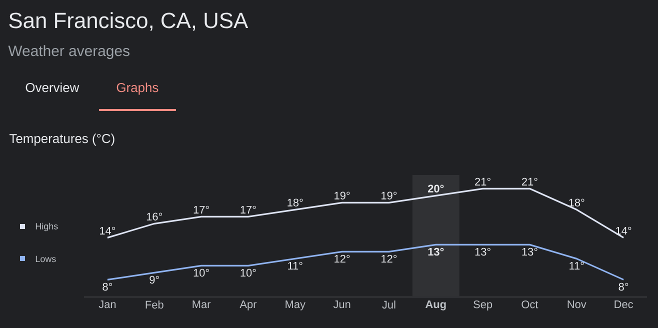  Describe the element at coordinates (248, 305) in the screenshot. I see `x-tick-label: Apr` at that location.